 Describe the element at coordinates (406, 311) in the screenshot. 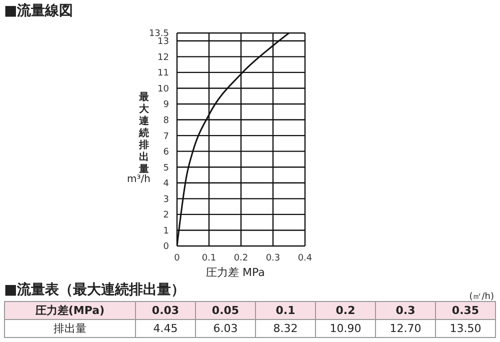

I see `text: 0.3` at that location.